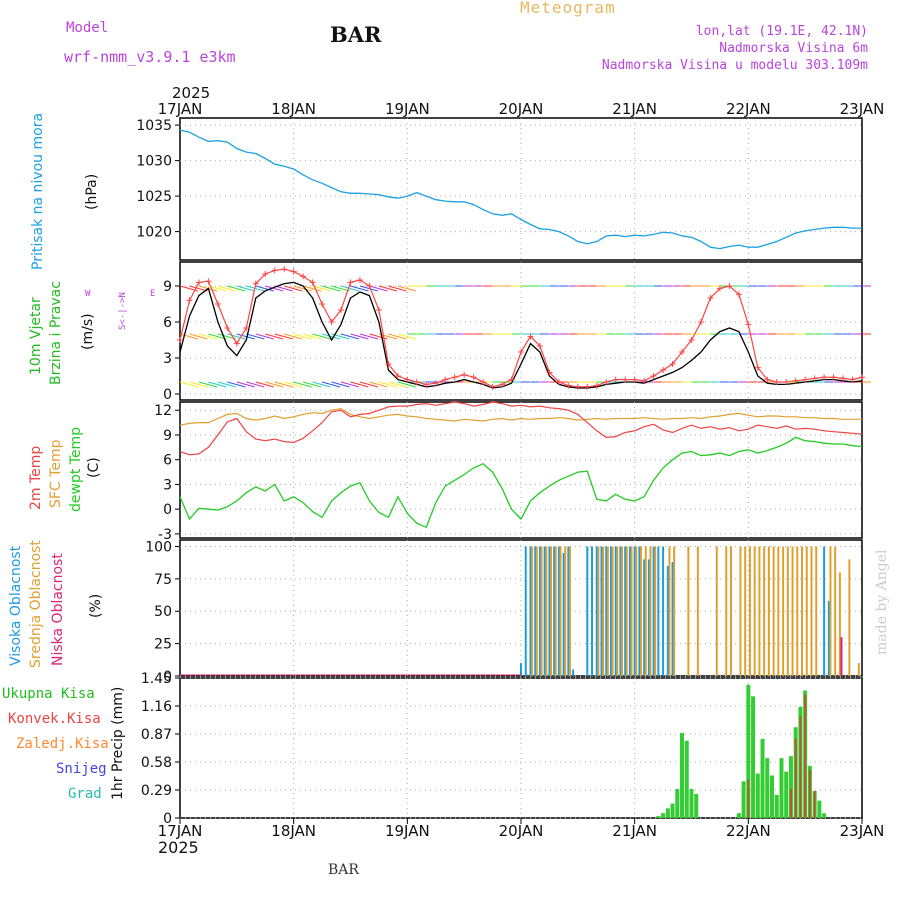 This screenshot has height=900, width=900. What do you see at coordinates (81, 769) in the screenshot?
I see `precip-legend-snow: Snijeg` at bounding box center [81, 769].